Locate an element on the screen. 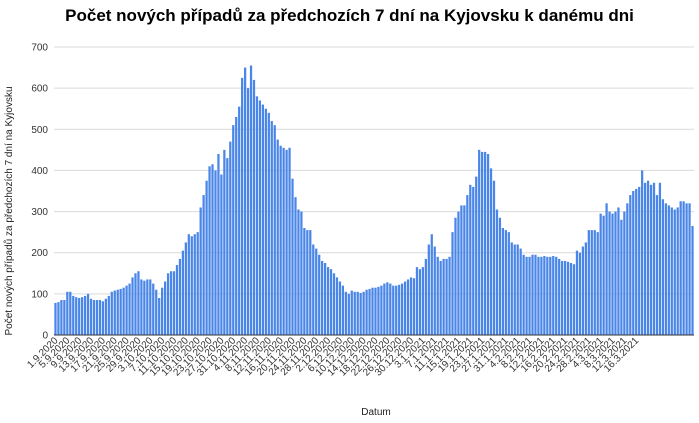 This screenshot has width=699, height=423. y-tick-label: 0 is located at coordinates (45, 336).